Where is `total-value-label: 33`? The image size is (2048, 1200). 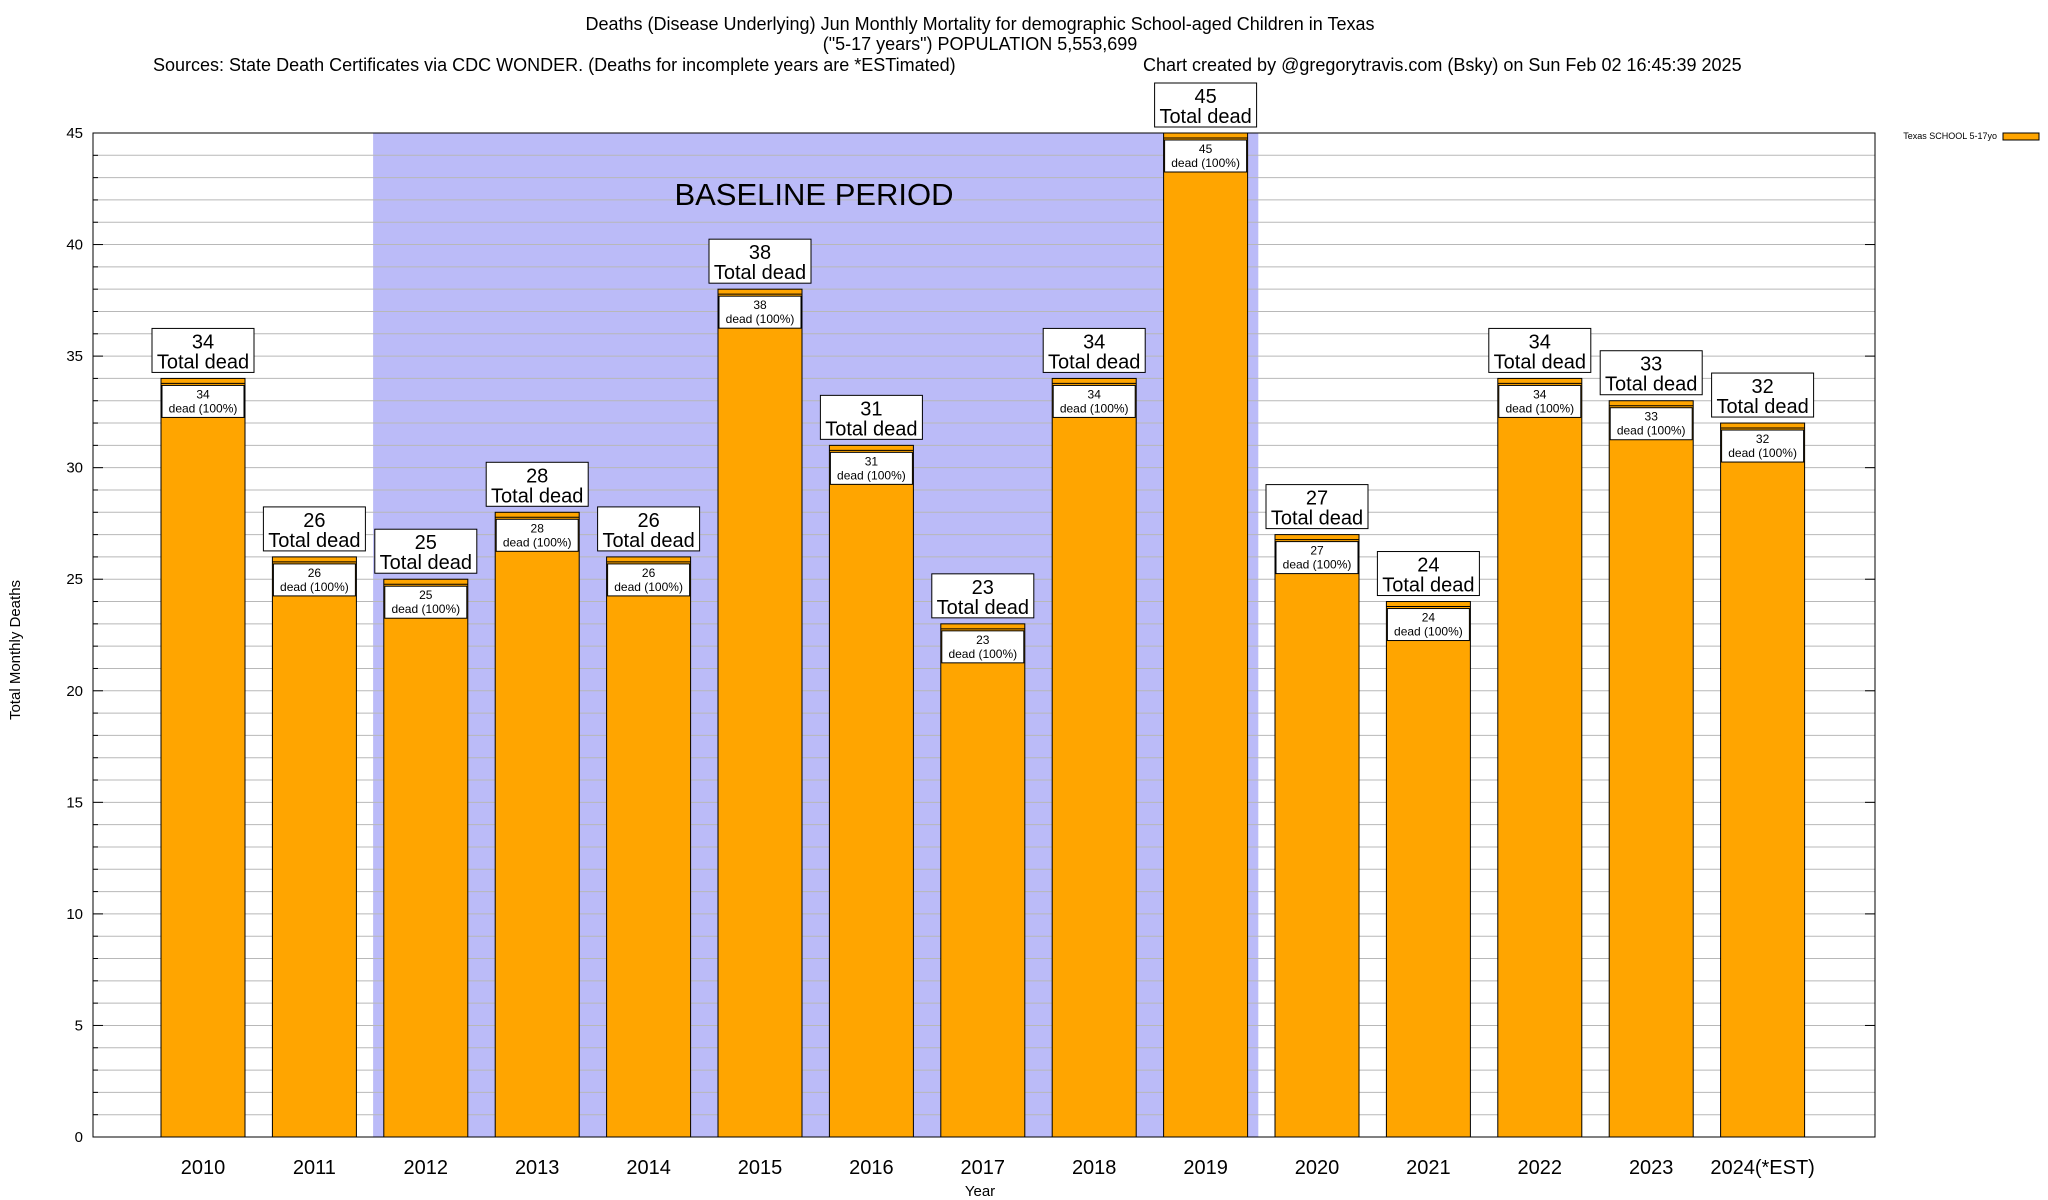
total-value-label: 33 is located at coordinates (1651, 365).